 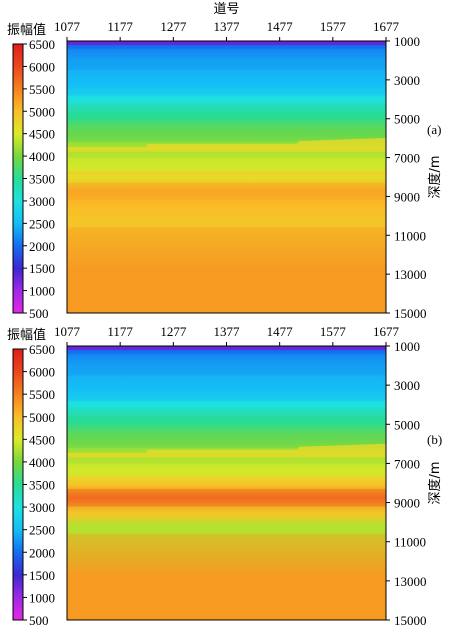 I want to click on panel-label: (b), so click(x=434, y=439).